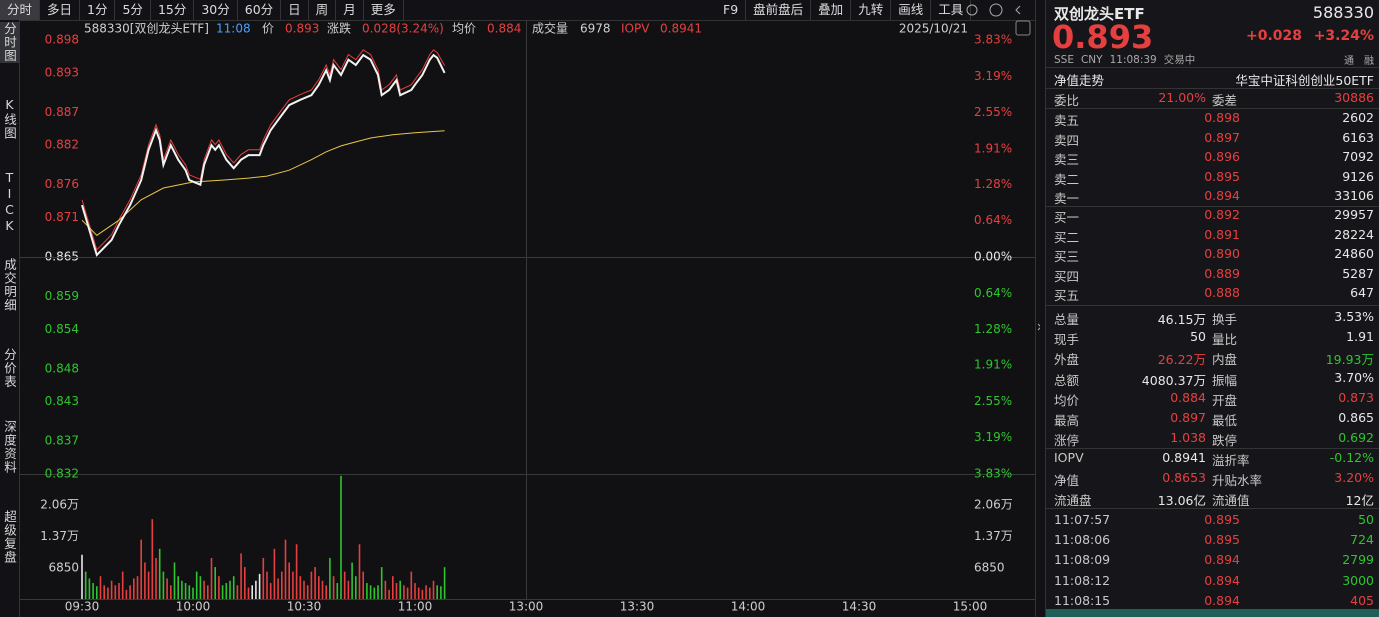 This screenshot has width=1379, height=617. Describe the element at coordinates (173, 10) in the screenshot. I see `period-tab: 15分` at that location.